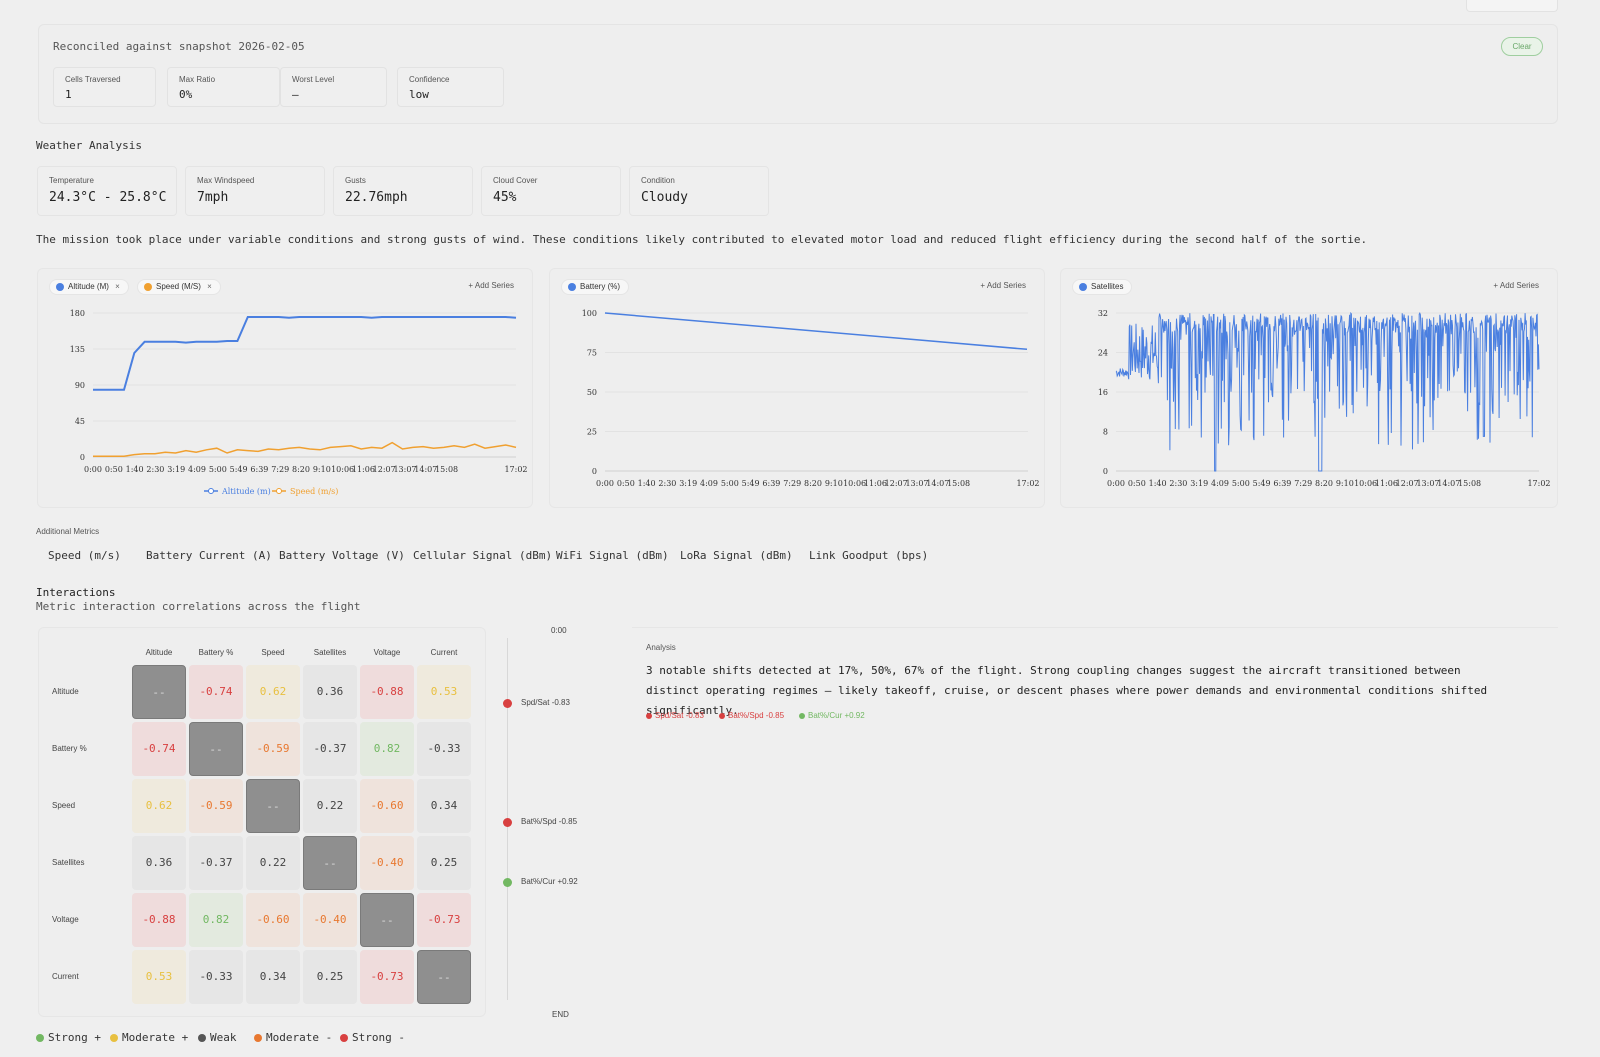 This screenshot has width=1600, height=1057. Describe the element at coordinates (148, 287) in the screenshot. I see `series-color-dot` at that location.